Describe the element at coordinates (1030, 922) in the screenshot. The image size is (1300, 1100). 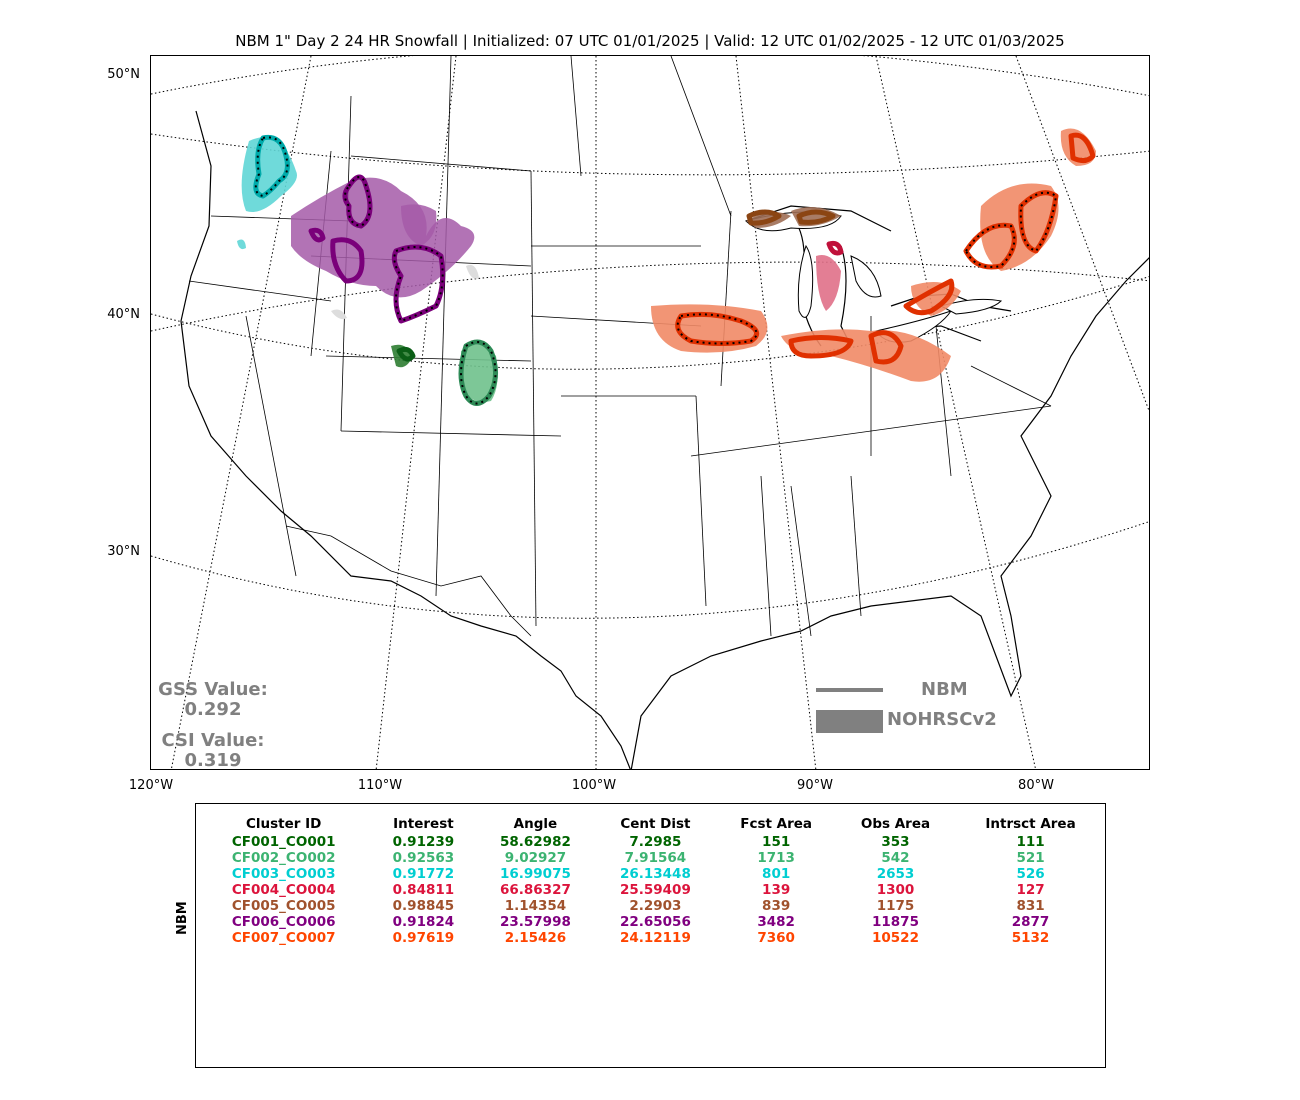
I see `table-cell: 2877` at that location.